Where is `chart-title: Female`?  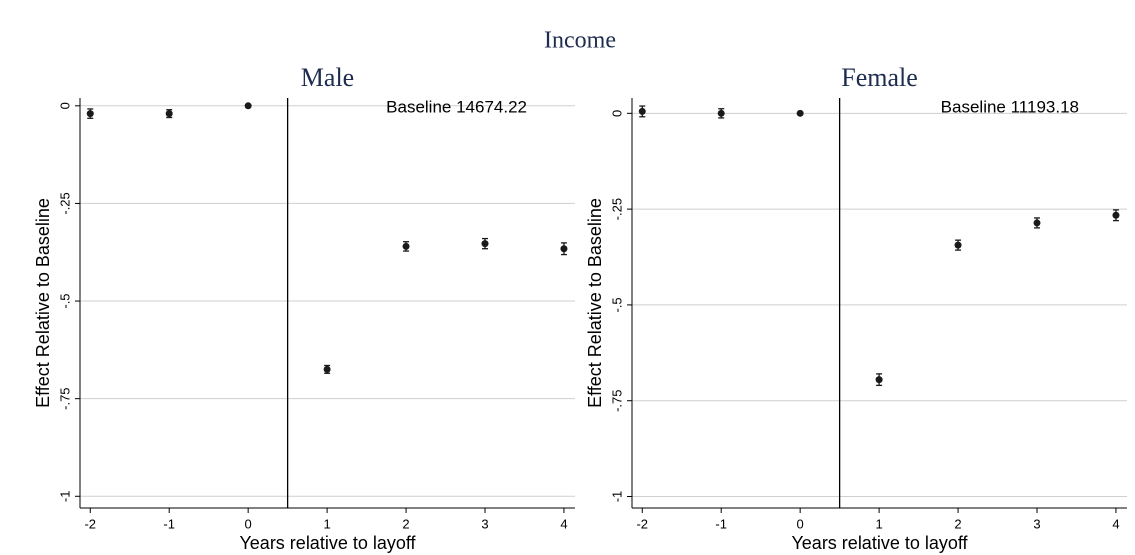 chart-title: Female is located at coordinates (879, 77).